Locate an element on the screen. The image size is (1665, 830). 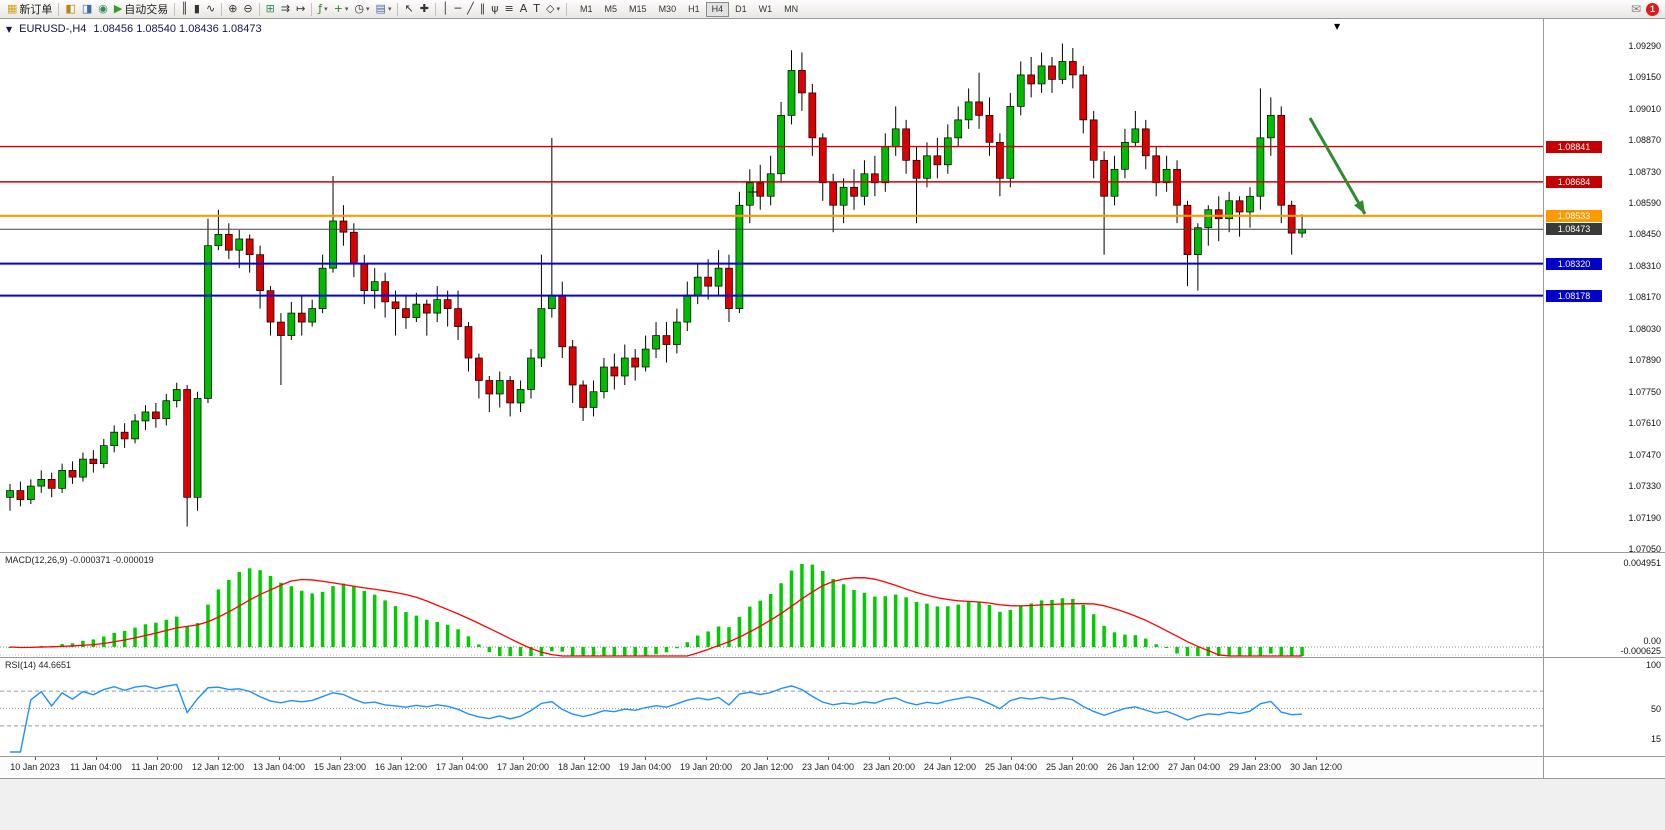
new-chart-button: + ▾ is located at coordinates (341, 9).